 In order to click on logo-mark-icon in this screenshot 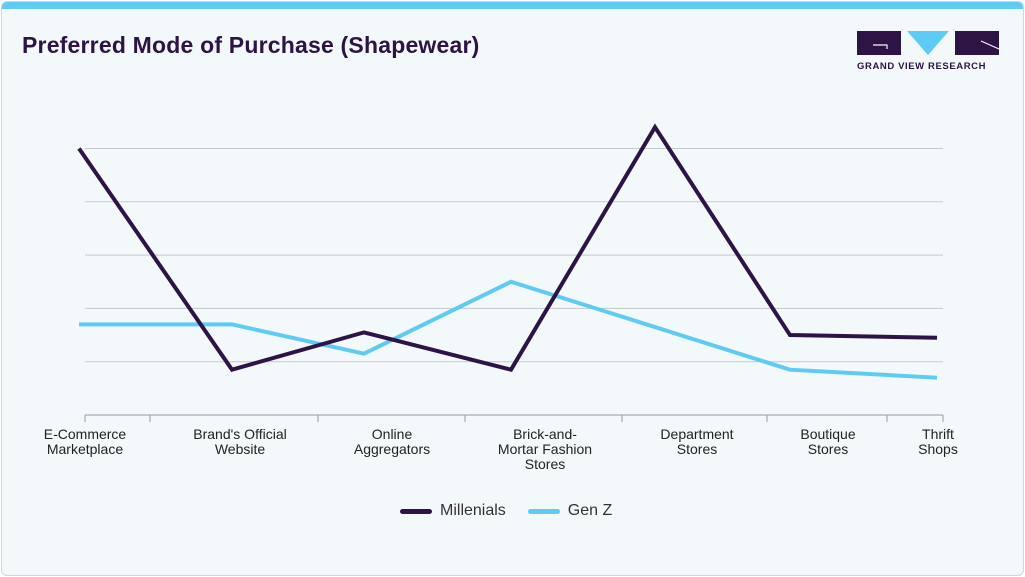, I will do `click(928, 43)`.